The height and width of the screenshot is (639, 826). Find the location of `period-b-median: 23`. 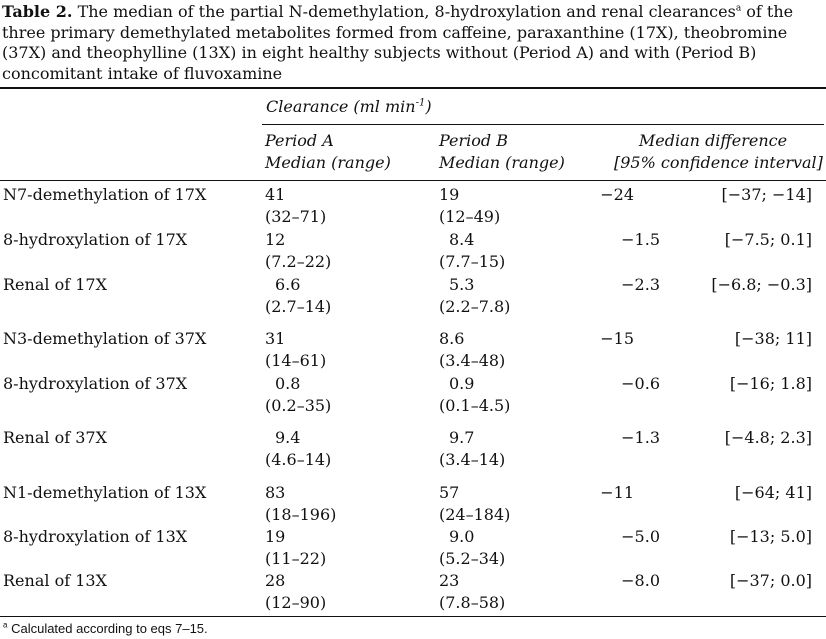

period-b-median: 23 is located at coordinates (449, 580).